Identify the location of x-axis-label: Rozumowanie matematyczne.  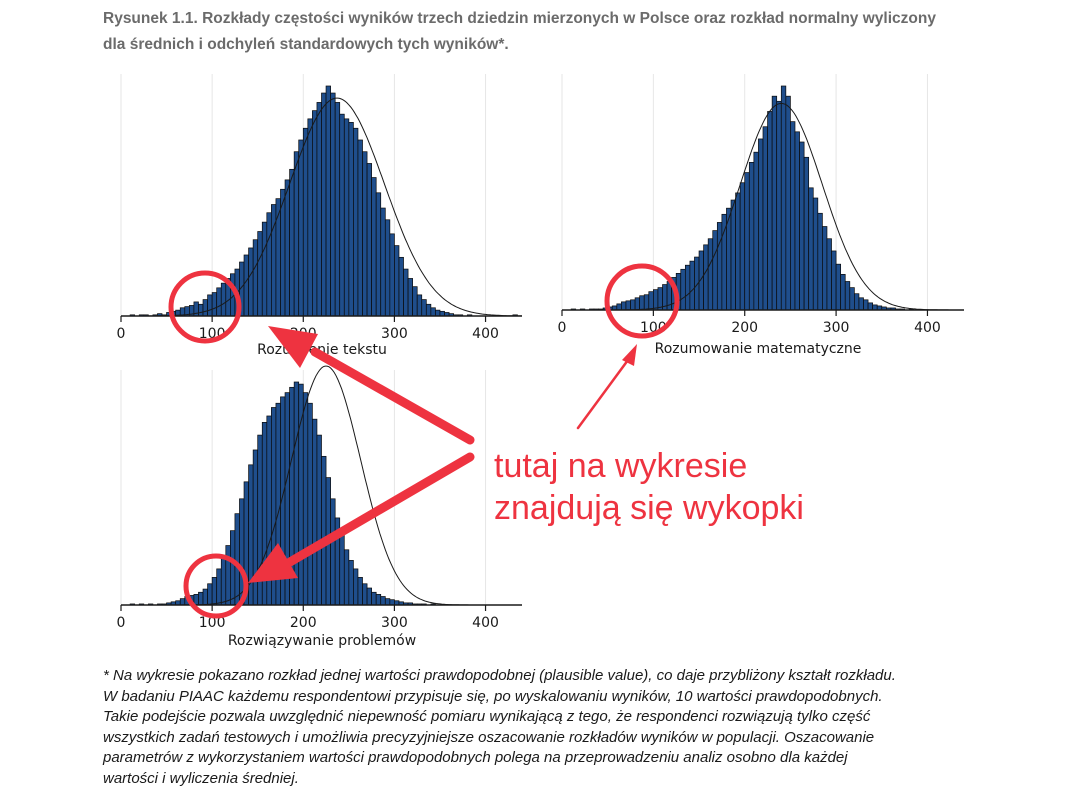
(758, 349).